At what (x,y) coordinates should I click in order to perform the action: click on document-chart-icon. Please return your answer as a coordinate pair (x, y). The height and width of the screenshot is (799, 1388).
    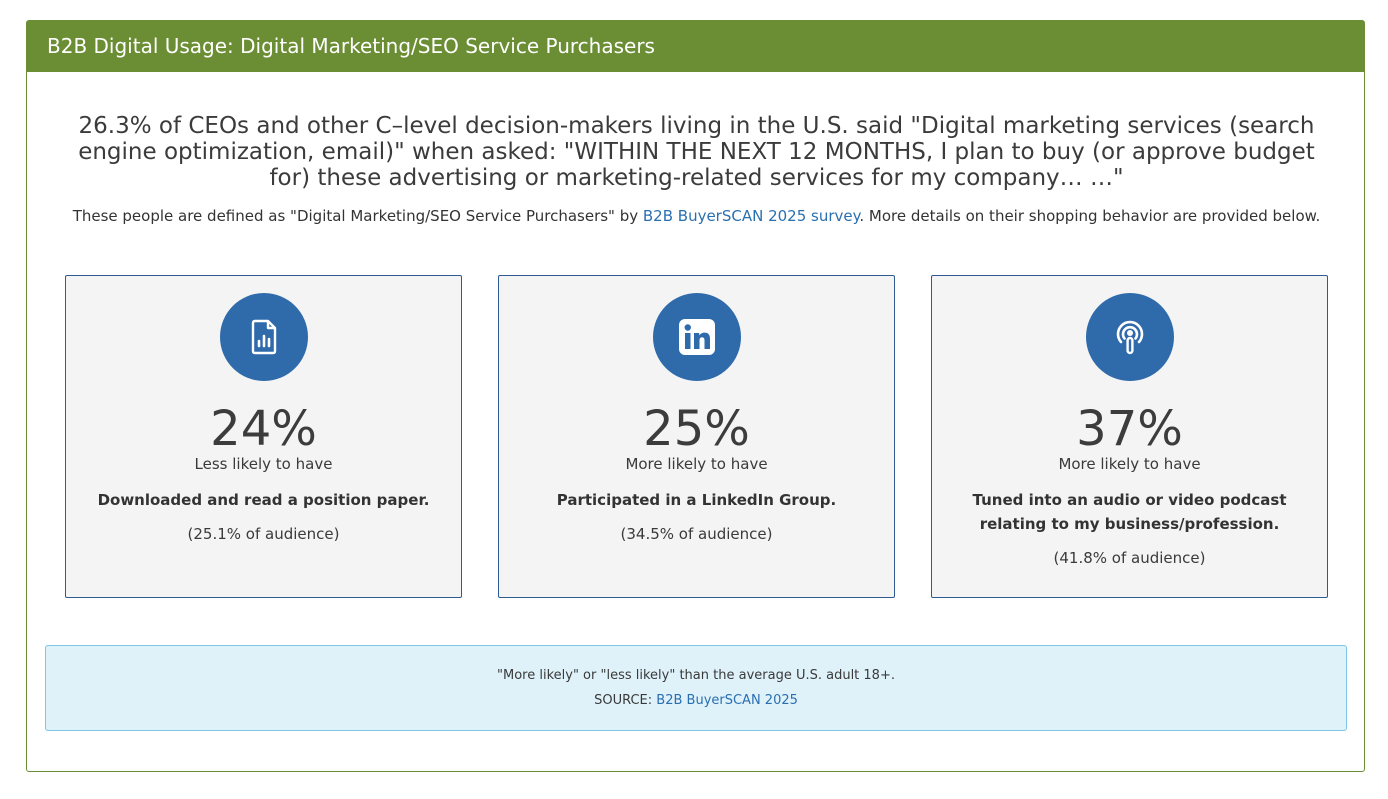
    Looking at the image, I should click on (264, 337).